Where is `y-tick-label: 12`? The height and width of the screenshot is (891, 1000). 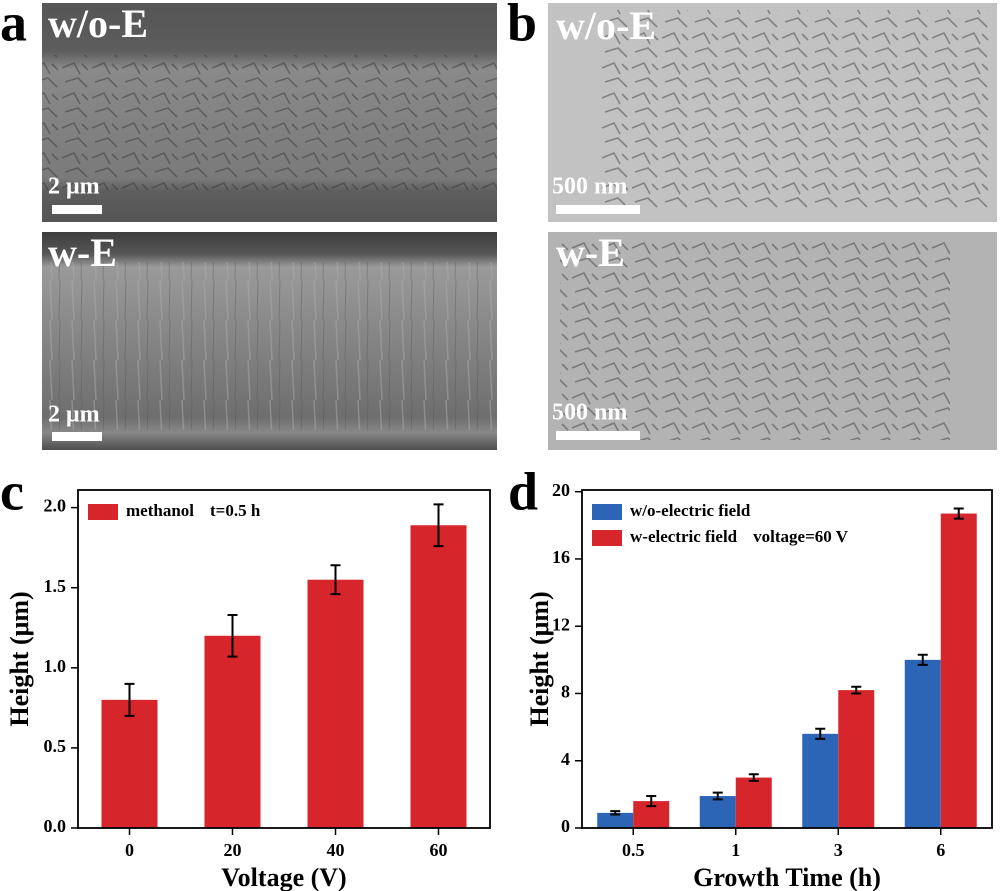
y-tick-label: 12 is located at coordinates (561, 624).